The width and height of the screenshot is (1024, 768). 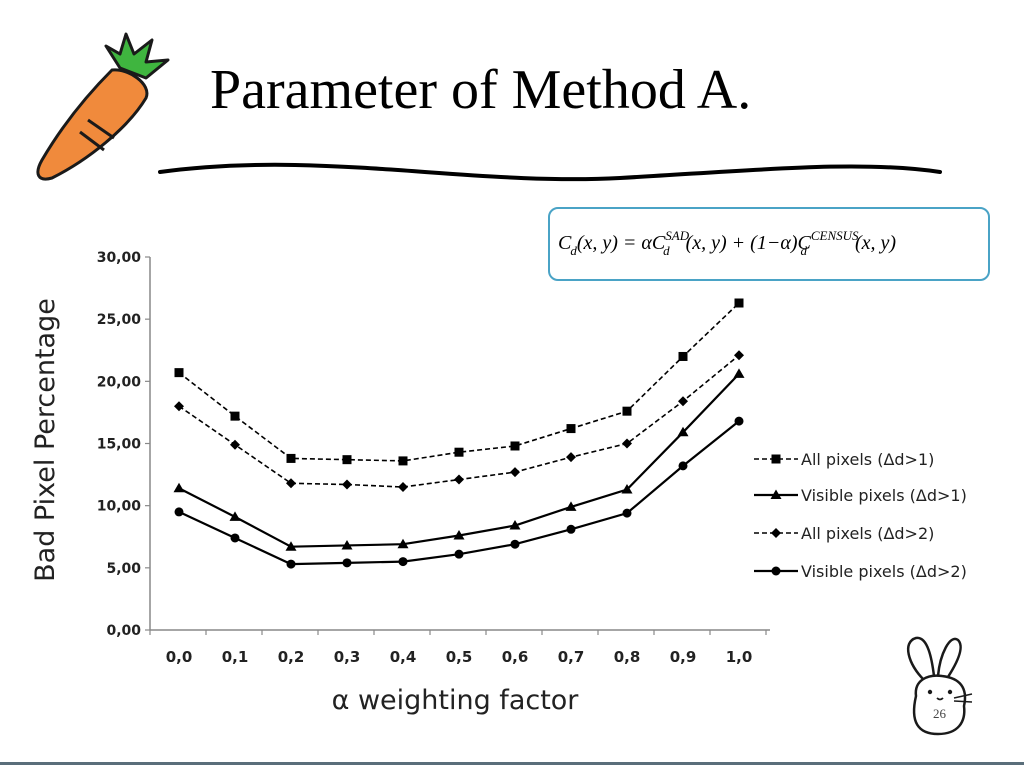 What do you see at coordinates (119, 320) in the screenshot?
I see `y-tick-label: 25,00` at bounding box center [119, 320].